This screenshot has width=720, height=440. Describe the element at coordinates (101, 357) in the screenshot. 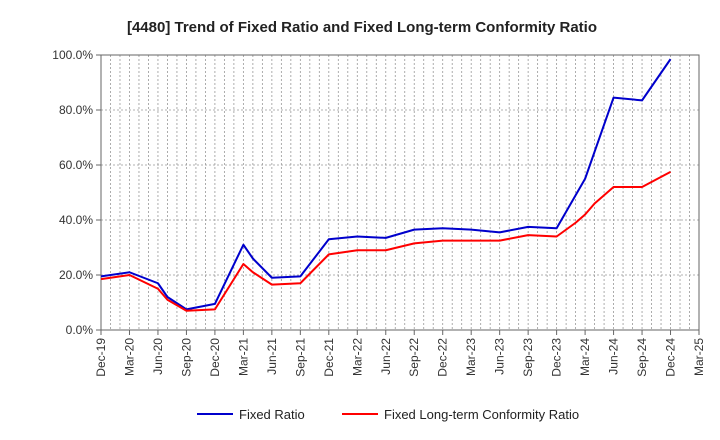

I see `x-tick-label: Dec-19` at that location.